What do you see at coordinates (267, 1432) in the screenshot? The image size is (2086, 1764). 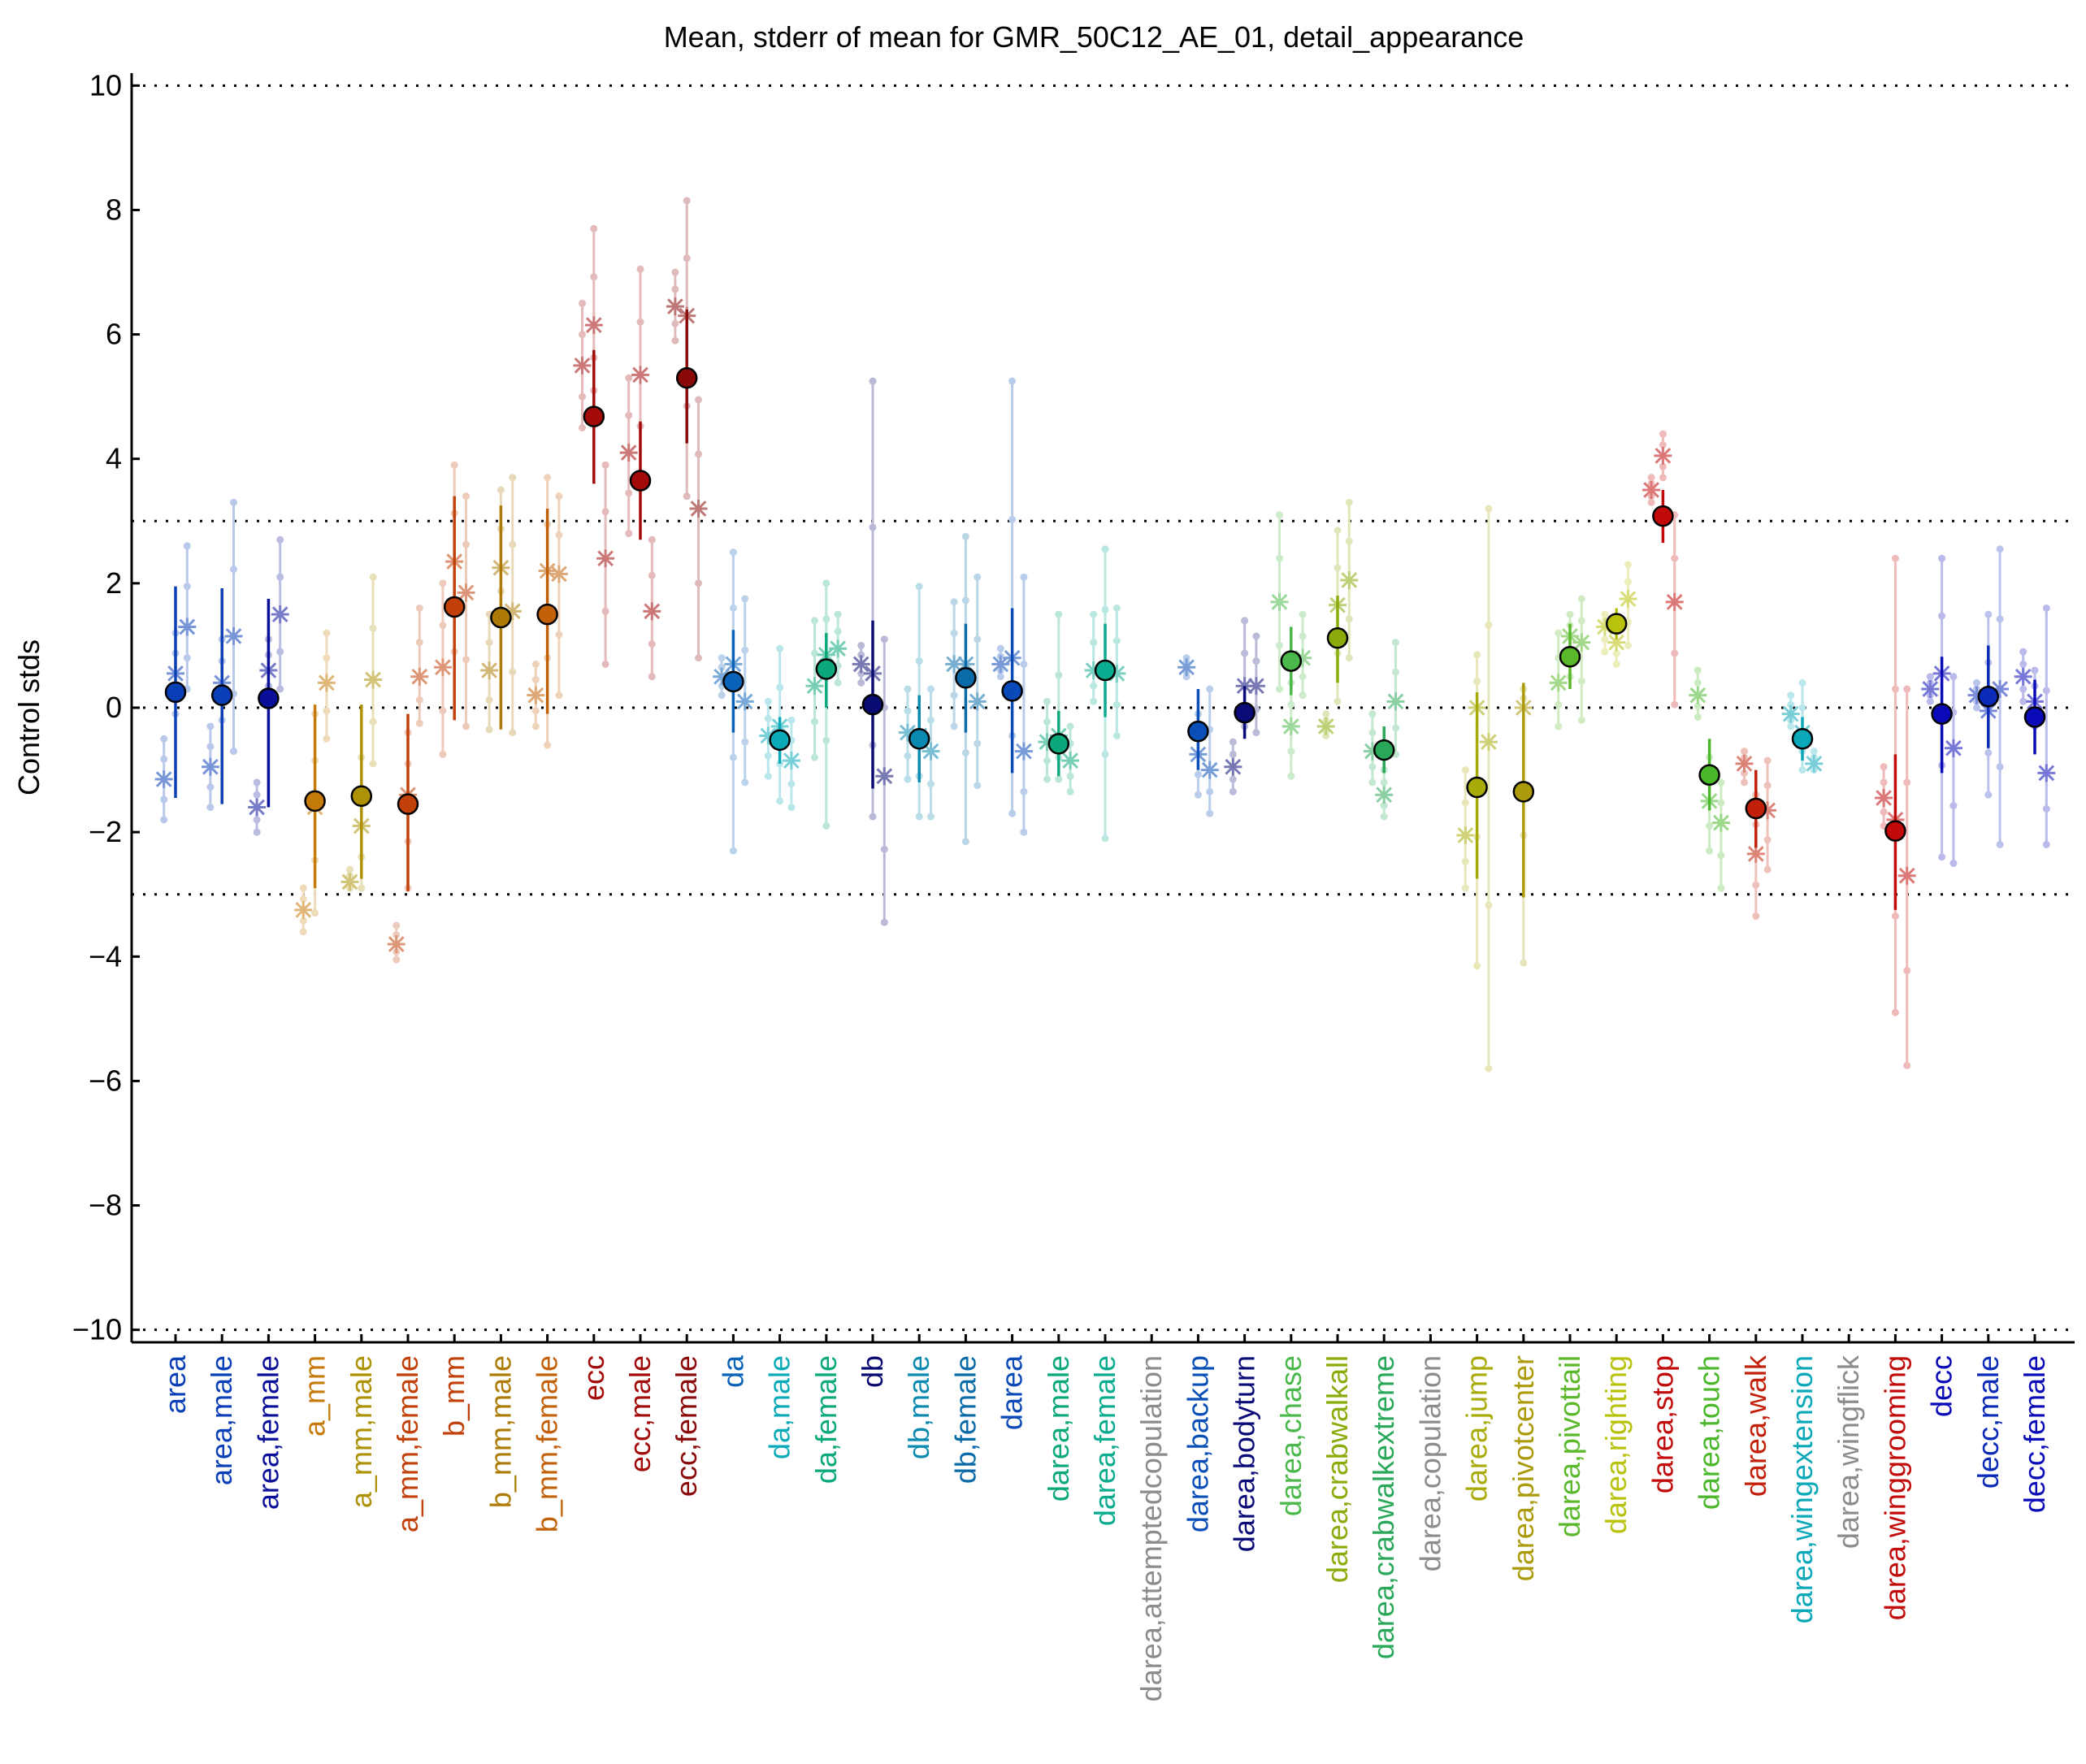 I see `x-tick-label: area,female` at bounding box center [267, 1432].